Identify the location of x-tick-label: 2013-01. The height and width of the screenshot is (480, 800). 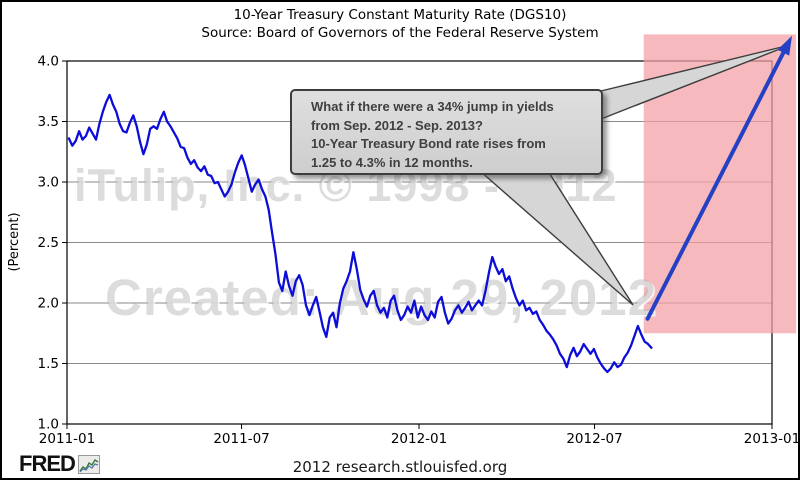
(772, 439).